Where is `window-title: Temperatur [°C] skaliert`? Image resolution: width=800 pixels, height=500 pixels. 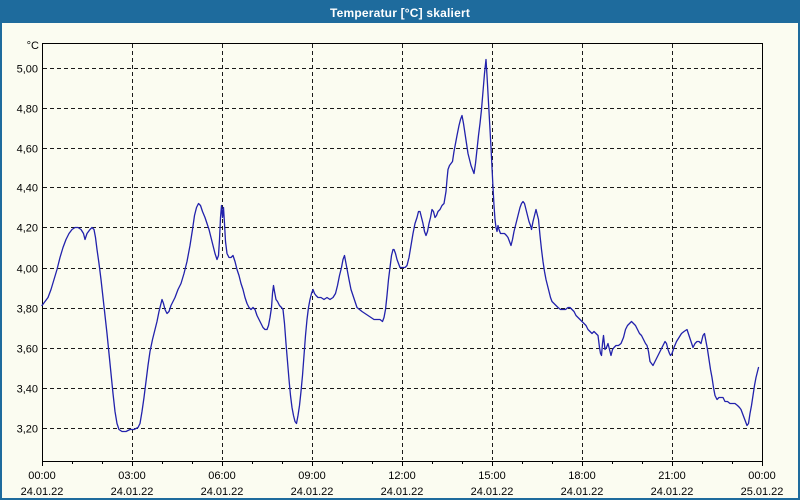
window-title: Temperatur [°C] skaliert is located at coordinates (400, 12).